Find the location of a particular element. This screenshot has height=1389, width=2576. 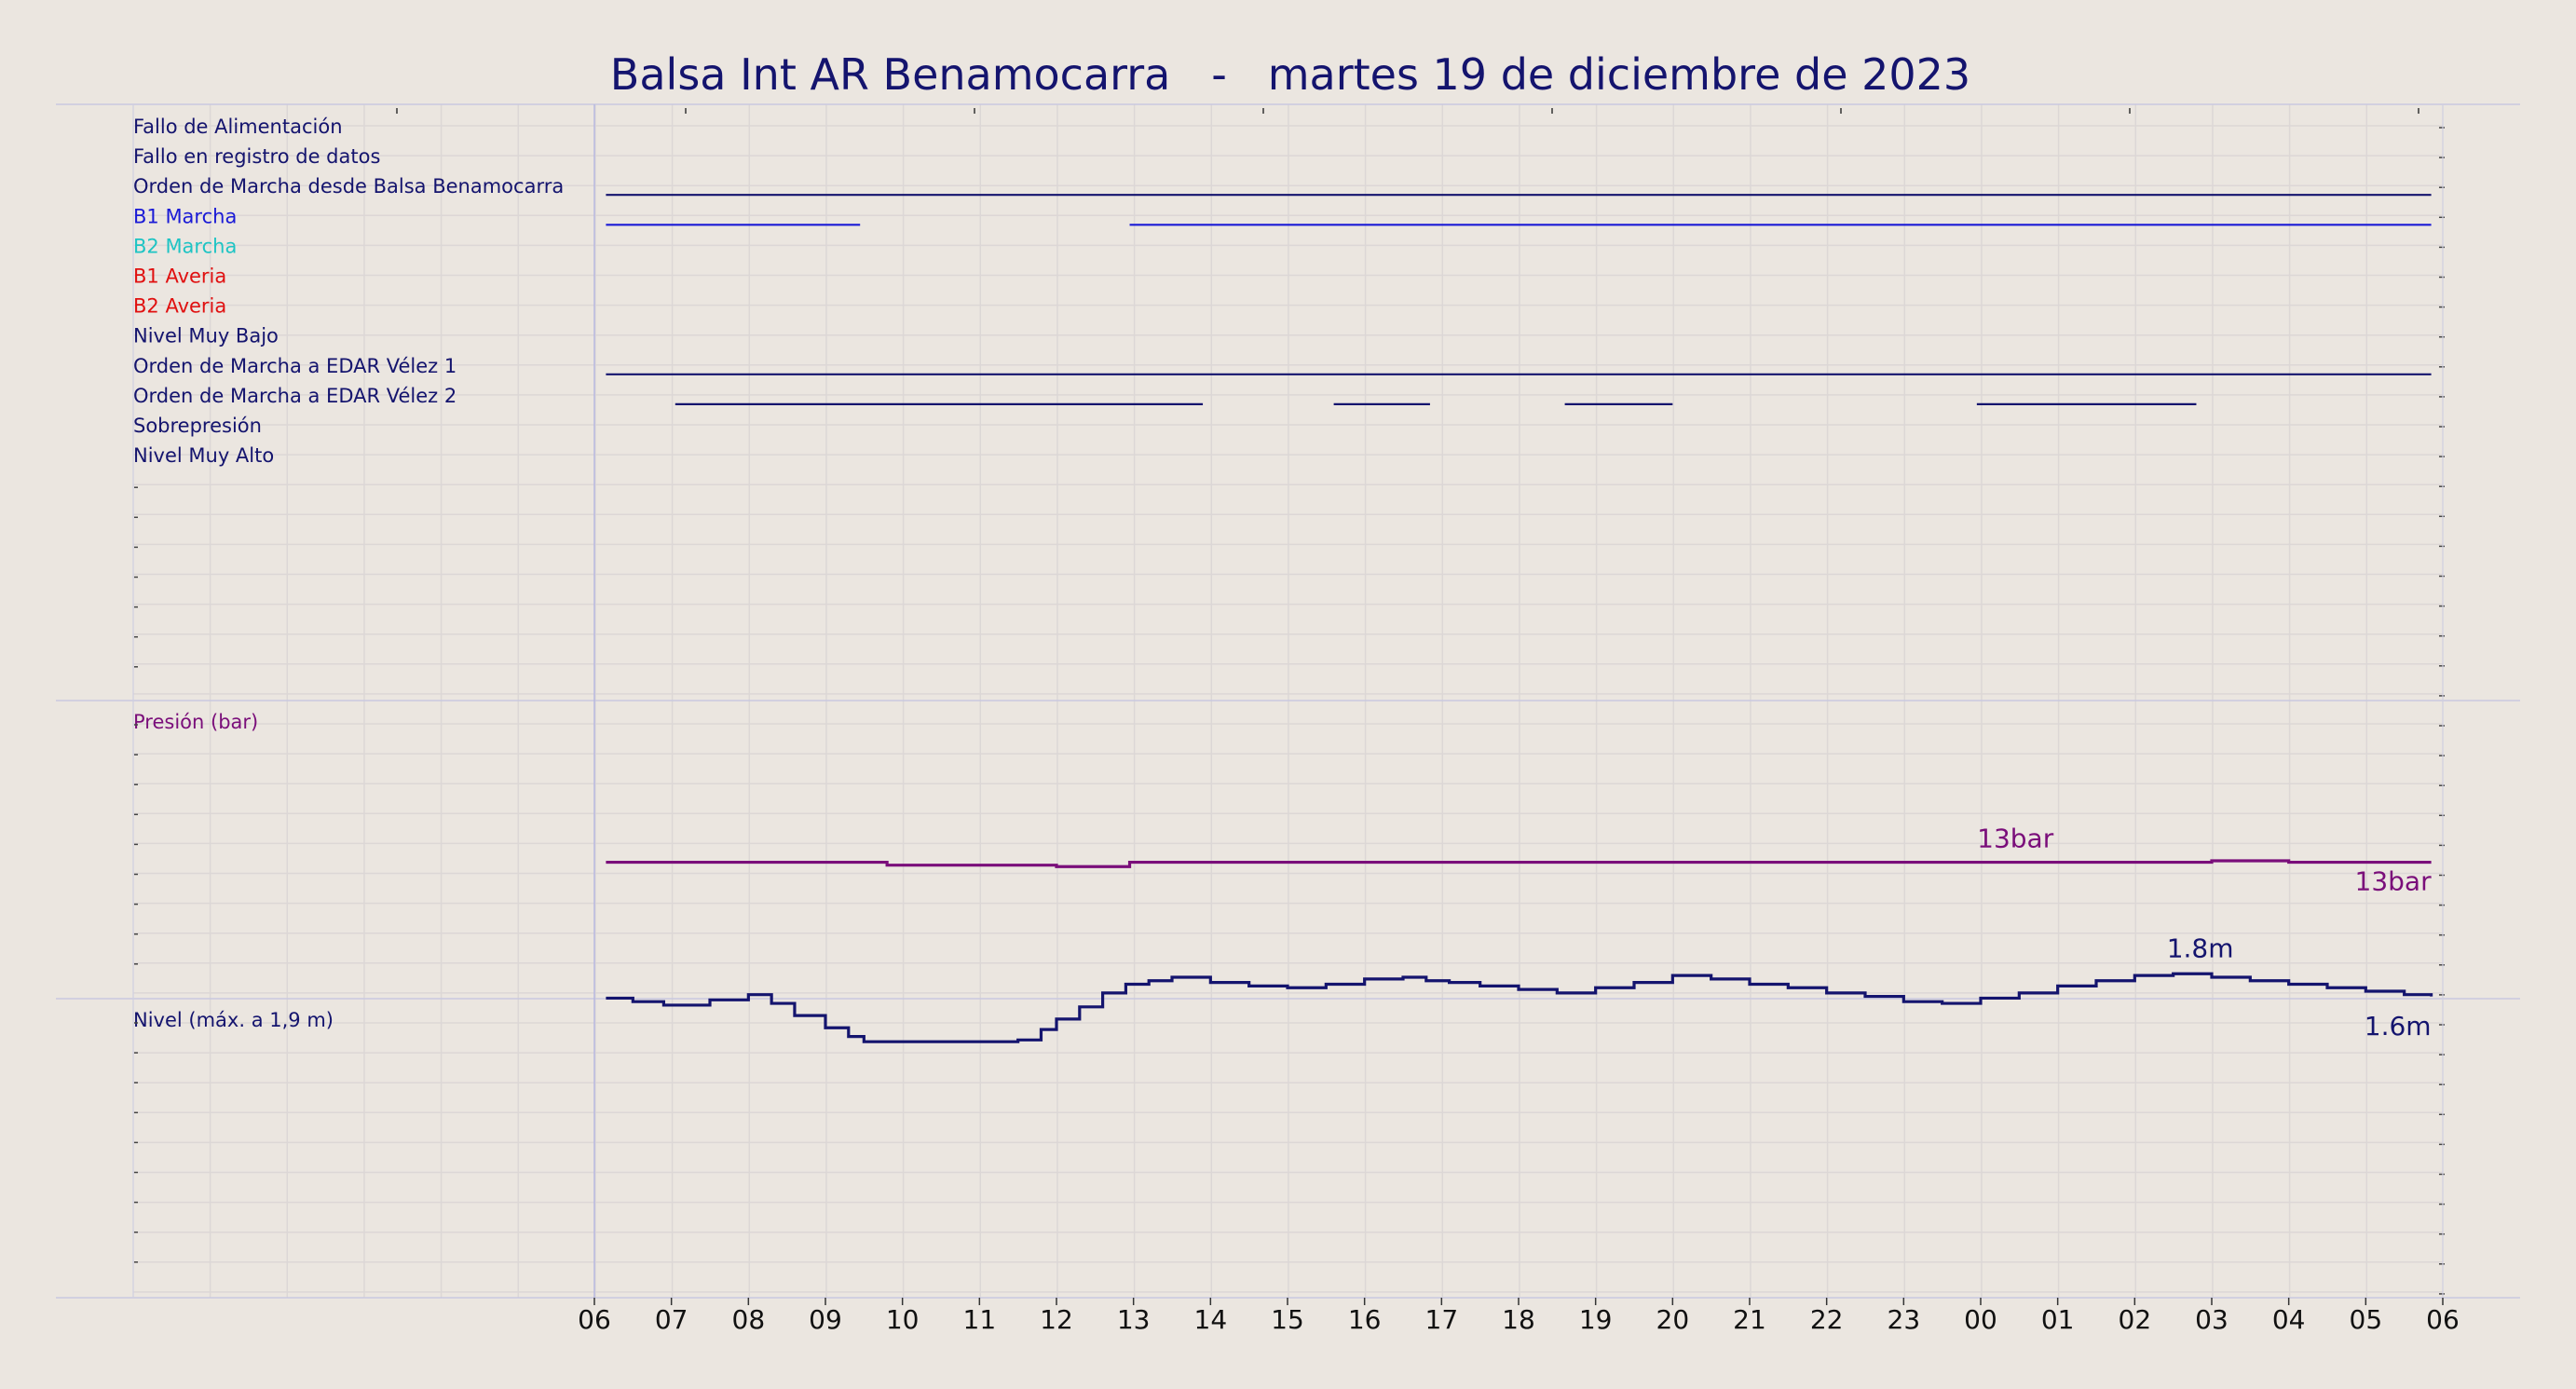

x-tick-label: 17 is located at coordinates (1442, 1319).